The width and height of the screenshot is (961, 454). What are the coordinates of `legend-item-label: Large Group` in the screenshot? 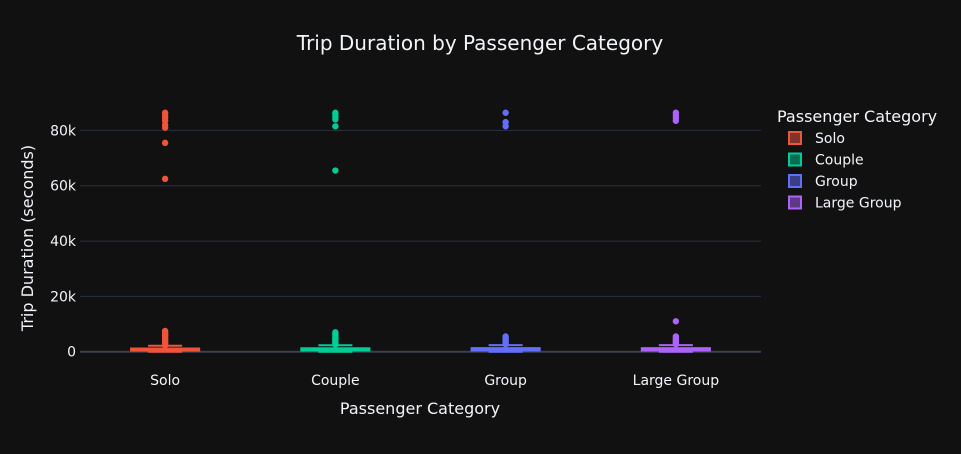 It's located at (858, 204).